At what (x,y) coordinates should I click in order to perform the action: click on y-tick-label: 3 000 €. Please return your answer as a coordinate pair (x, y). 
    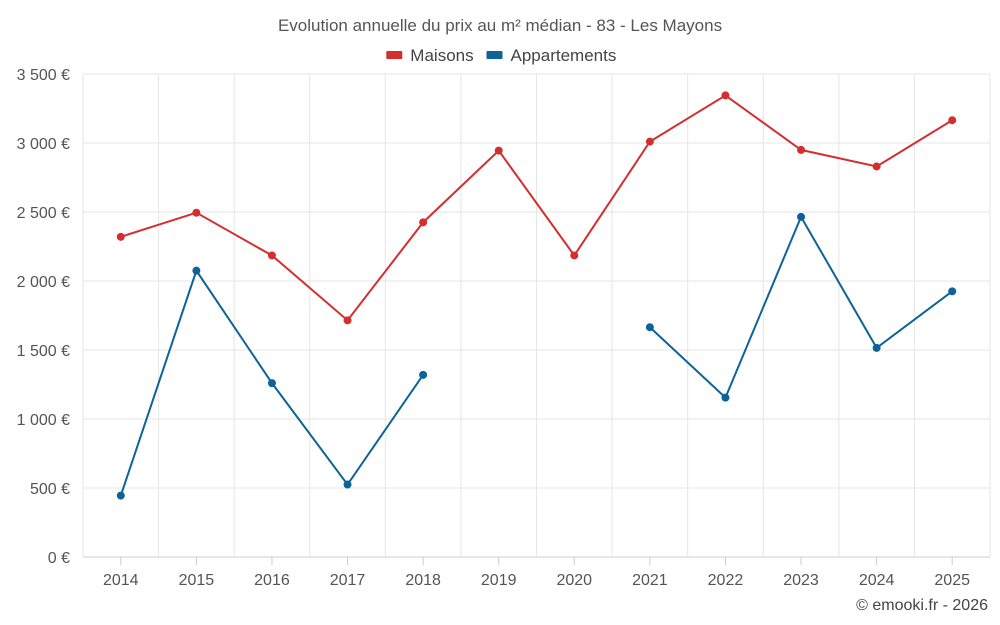
    Looking at the image, I should click on (43, 144).